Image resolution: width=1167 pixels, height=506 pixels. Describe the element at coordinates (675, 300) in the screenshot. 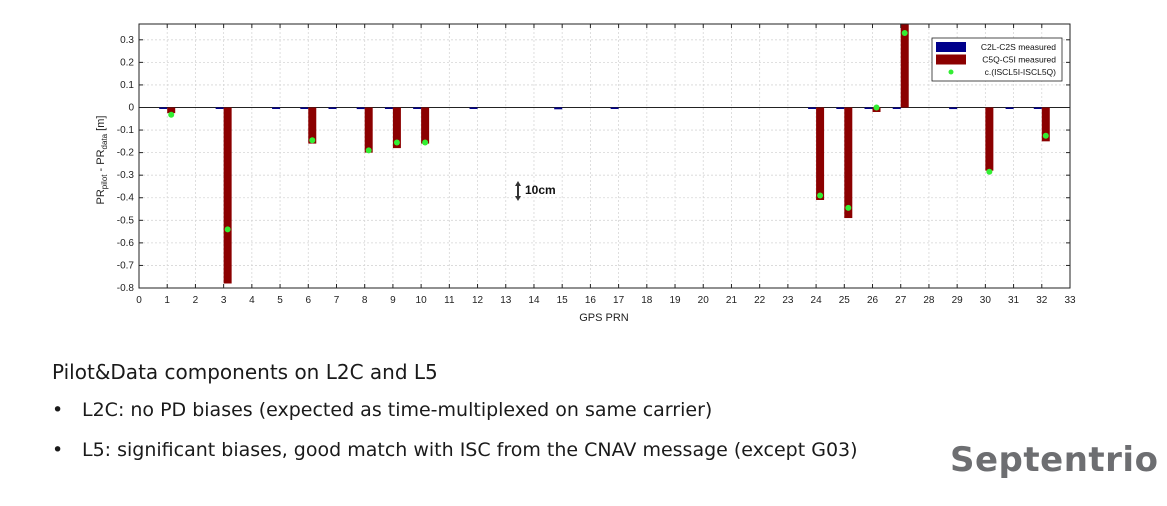

I see `x-tick-label: 19` at that location.